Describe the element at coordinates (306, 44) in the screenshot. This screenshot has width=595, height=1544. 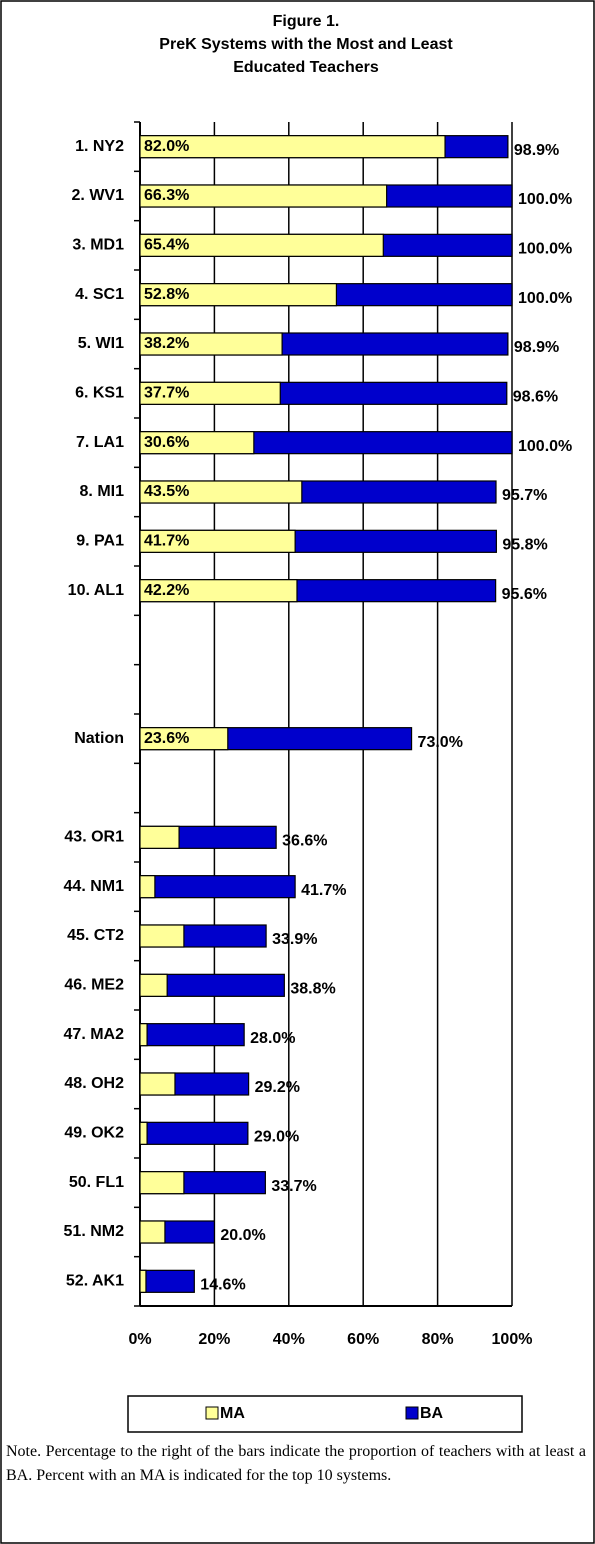
I see `chart-title: PreK Systems with the Most and Least` at that location.